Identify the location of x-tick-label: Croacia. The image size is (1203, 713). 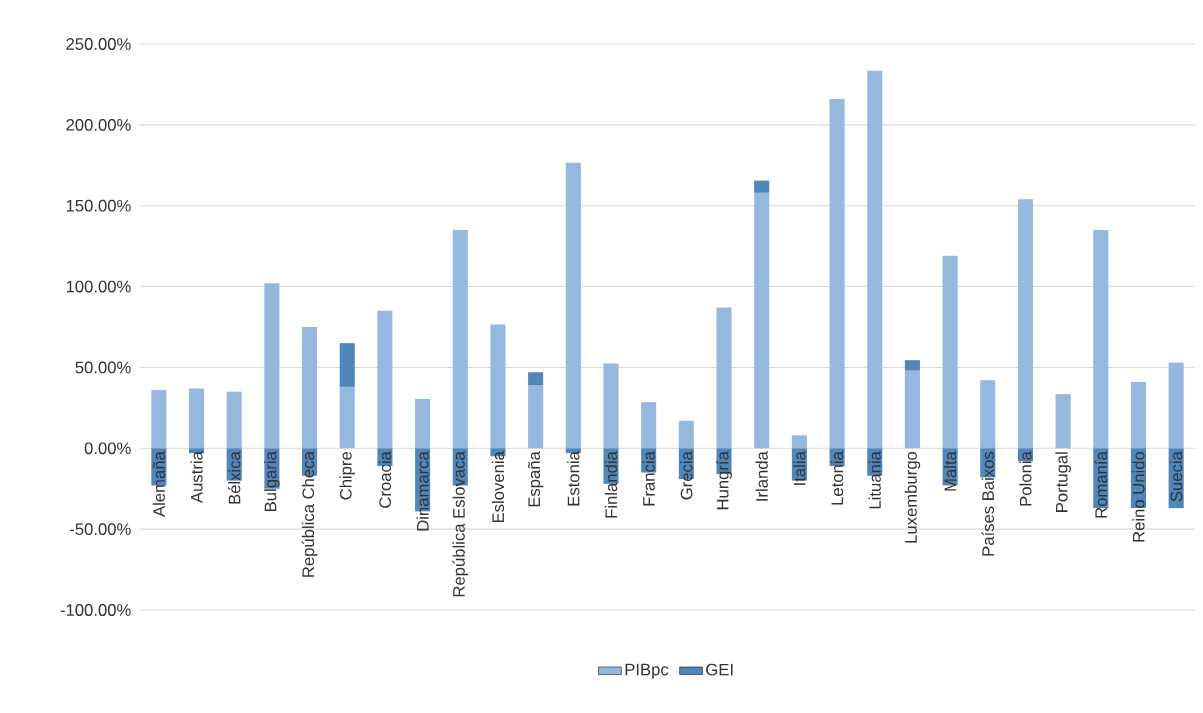
(385, 479).